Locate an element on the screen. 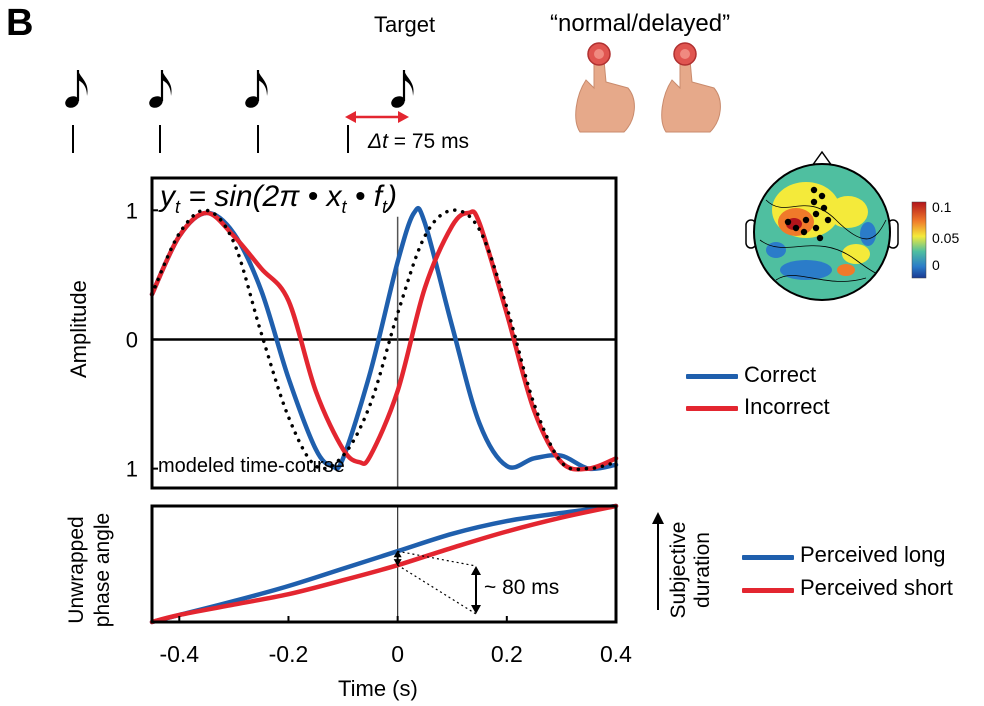 This screenshot has width=984, height=706. delta-t-label: Δt = 75 ms is located at coordinates (418, 142).